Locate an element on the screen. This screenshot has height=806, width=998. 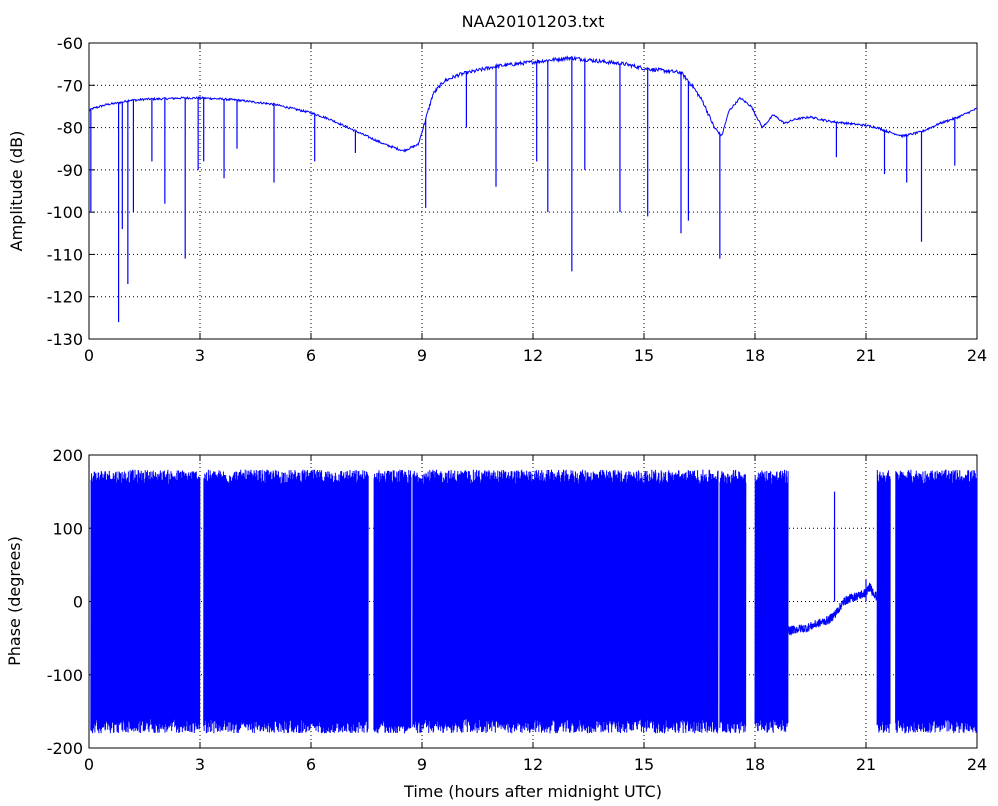
phase-y-axis-label: Phase (degrees) is located at coordinates (14, 601).